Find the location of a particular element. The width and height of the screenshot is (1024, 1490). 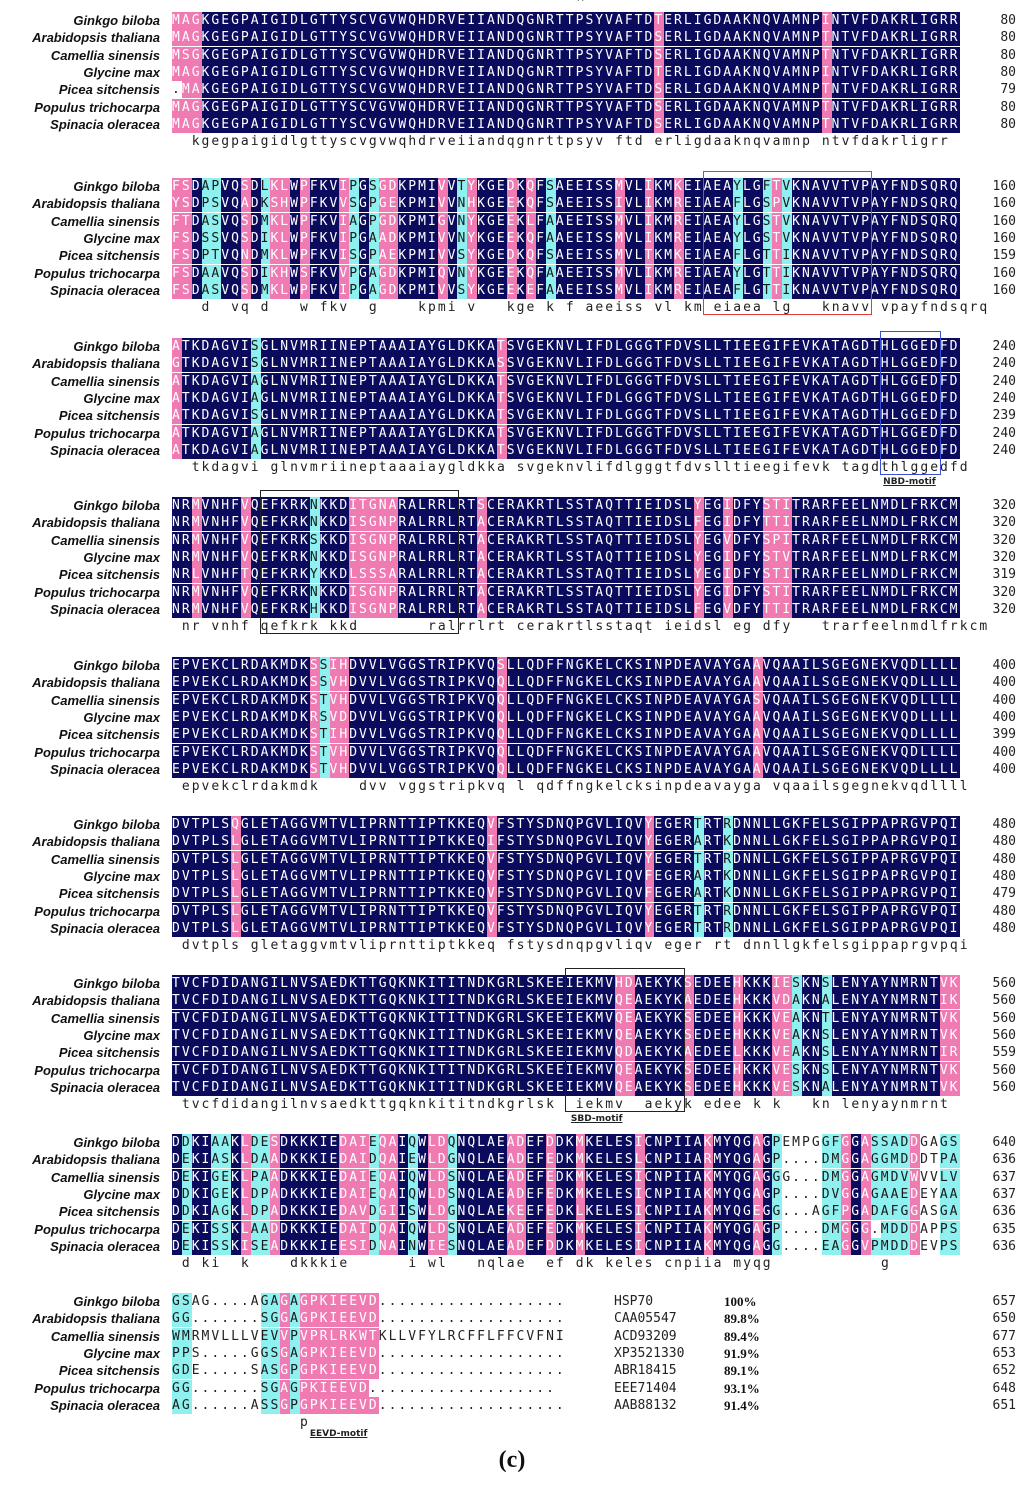

residue: . is located at coordinates (412, 1371).